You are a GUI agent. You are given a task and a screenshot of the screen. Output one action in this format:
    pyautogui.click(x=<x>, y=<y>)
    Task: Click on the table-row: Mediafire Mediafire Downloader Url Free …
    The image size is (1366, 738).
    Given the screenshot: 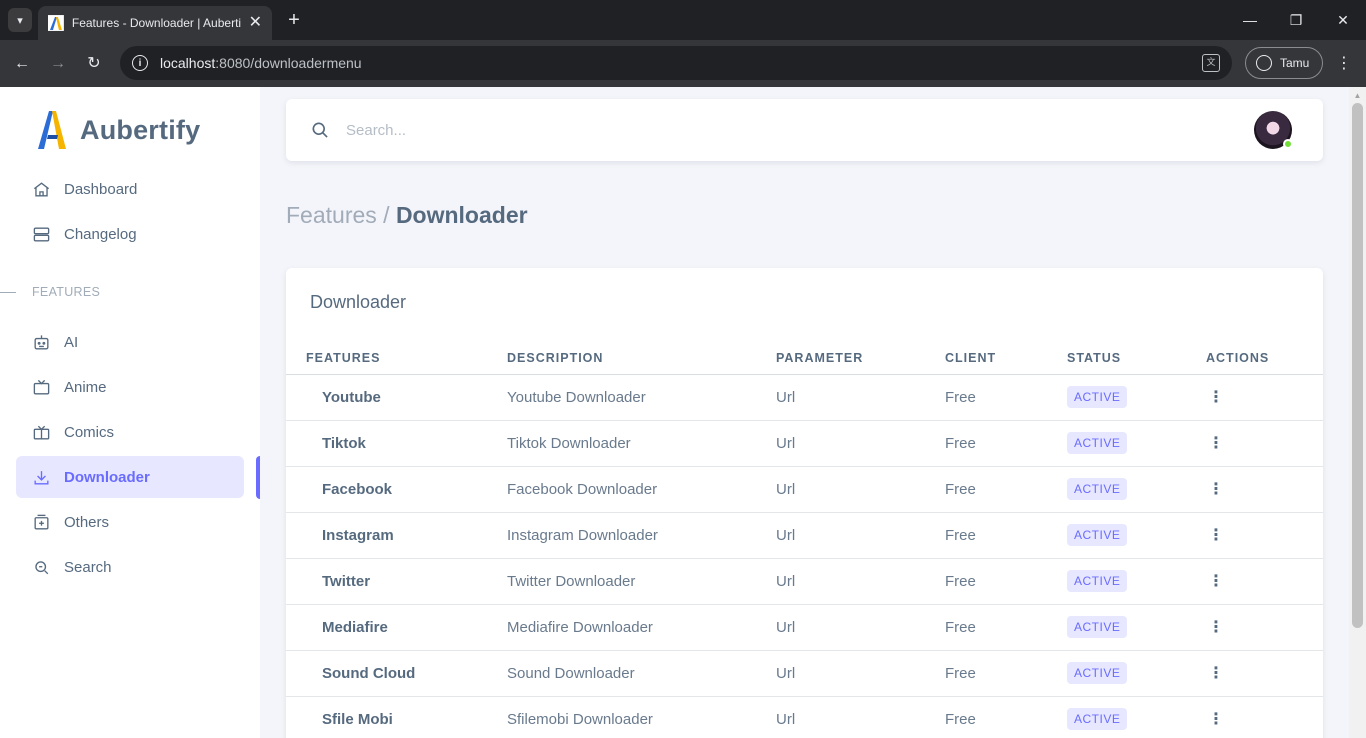 What is the action you would take?
    pyautogui.click(x=804, y=627)
    